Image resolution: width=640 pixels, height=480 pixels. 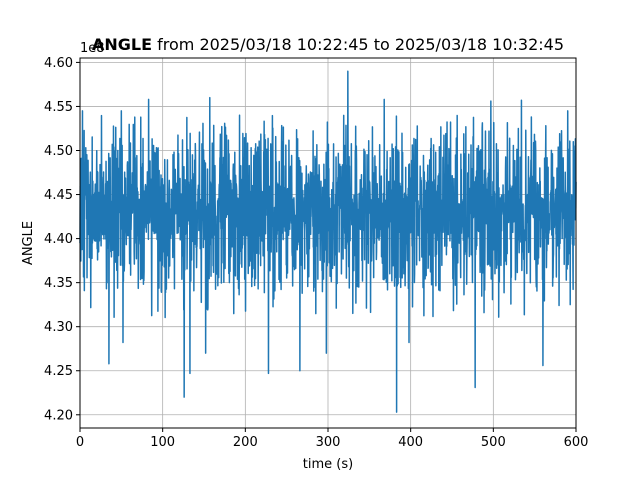 What do you see at coordinates (58, 63) in the screenshot?
I see `y-tick-label: 4.60` at bounding box center [58, 63].